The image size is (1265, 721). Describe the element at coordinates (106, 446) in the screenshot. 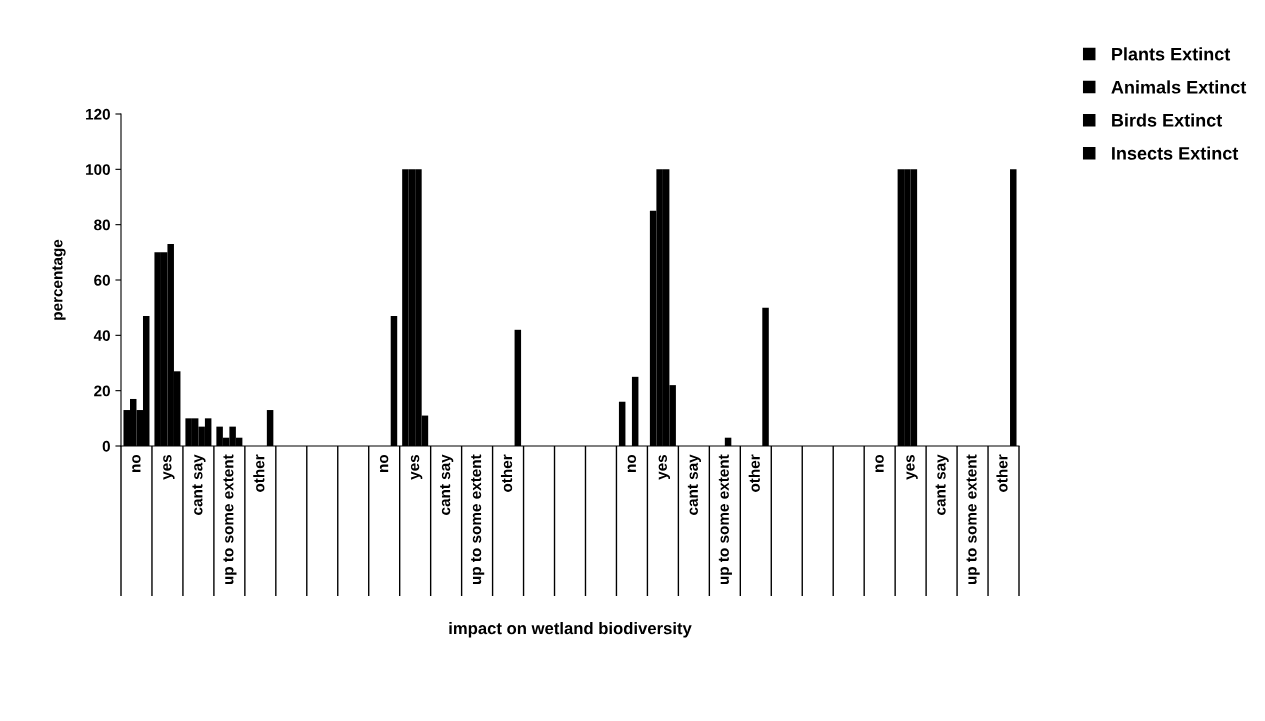

I see `y-tick-label: 0` at that location.